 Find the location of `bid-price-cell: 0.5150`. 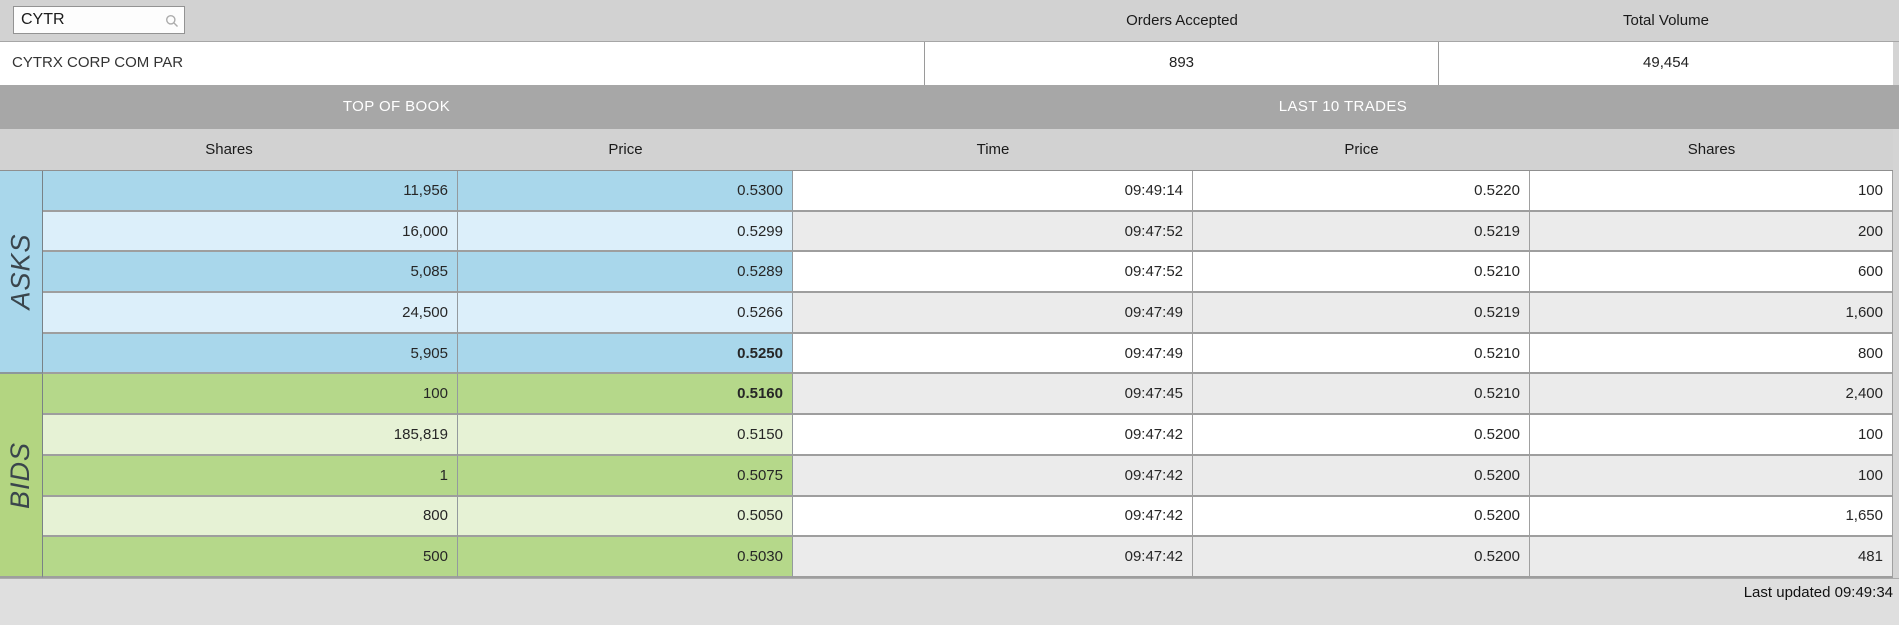

bid-price-cell: 0.5150 is located at coordinates (625, 435).